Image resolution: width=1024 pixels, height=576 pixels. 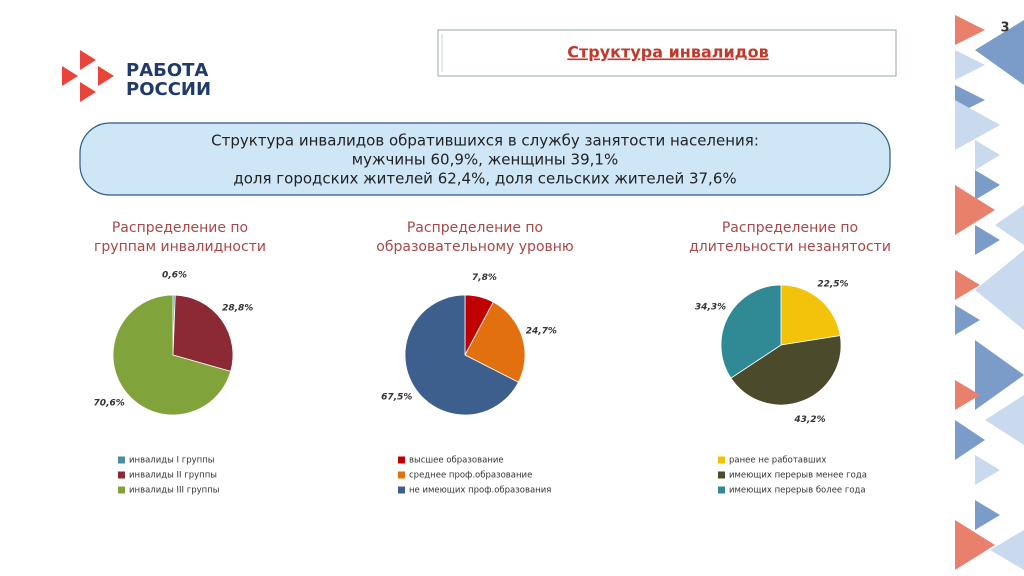 What do you see at coordinates (470, 476) in the screenshot?
I see `legend-label: среднее проф.образование` at bounding box center [470, 476].